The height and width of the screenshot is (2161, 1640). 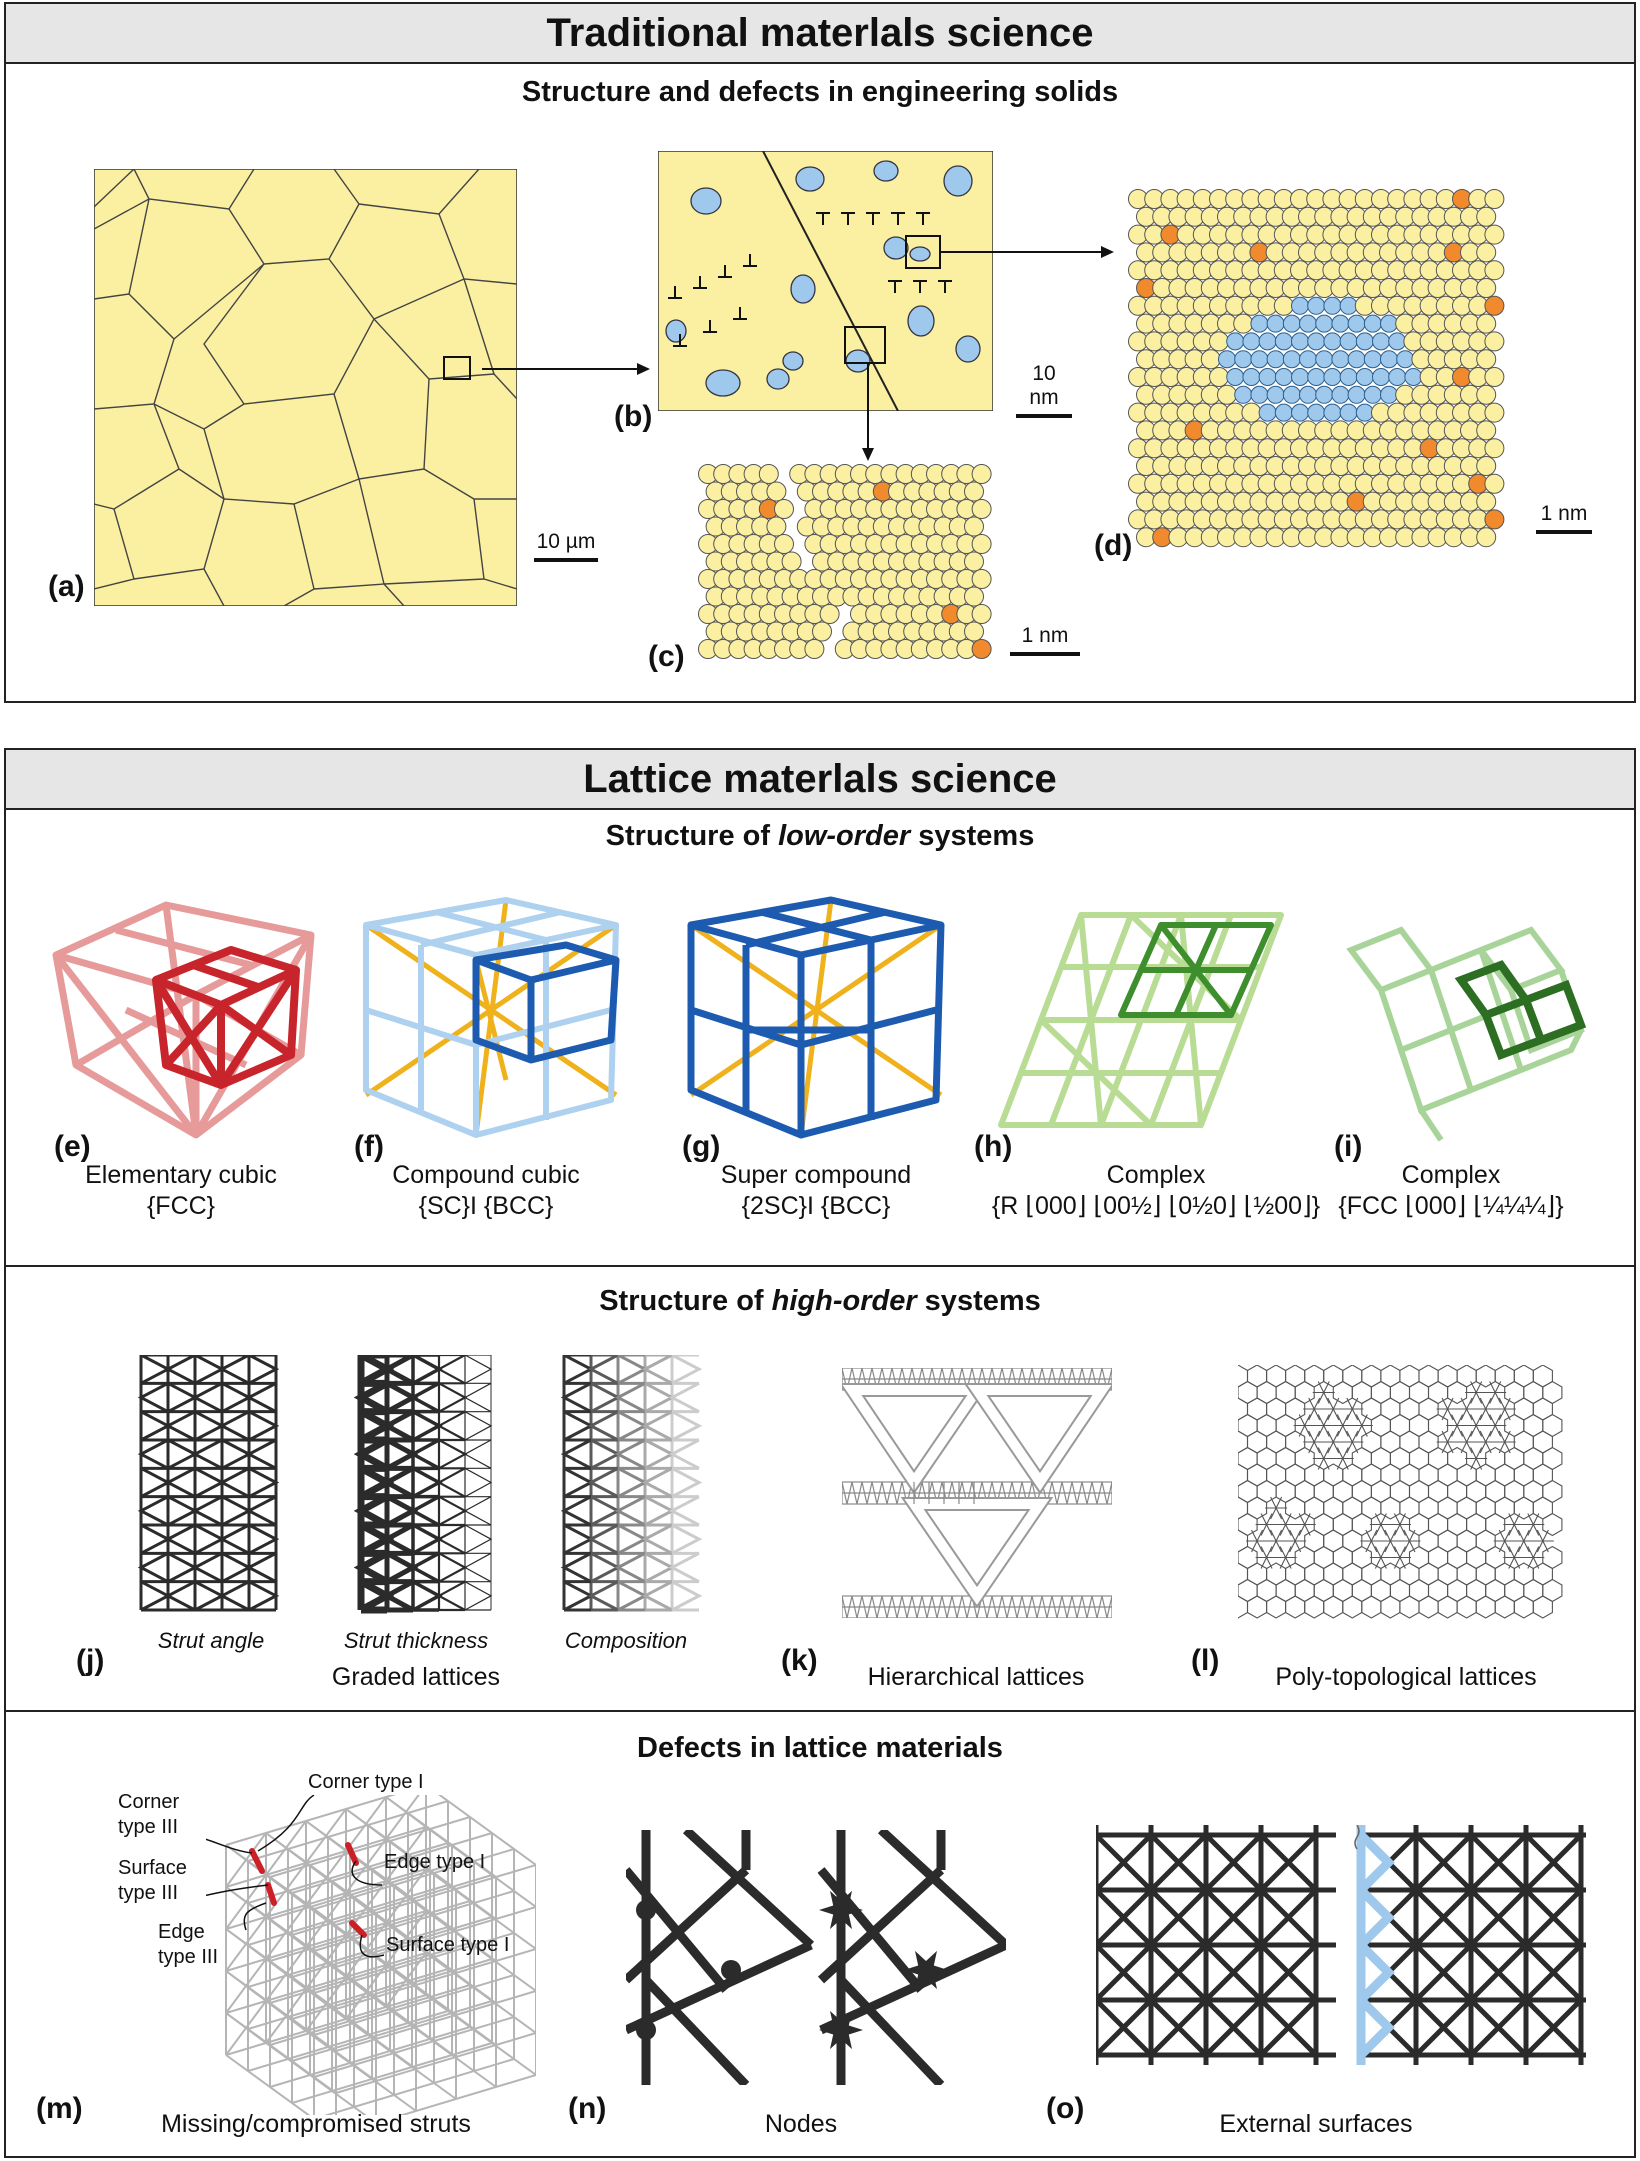 I want to click on super-compound-illustration, so click(x=816, y=1017).